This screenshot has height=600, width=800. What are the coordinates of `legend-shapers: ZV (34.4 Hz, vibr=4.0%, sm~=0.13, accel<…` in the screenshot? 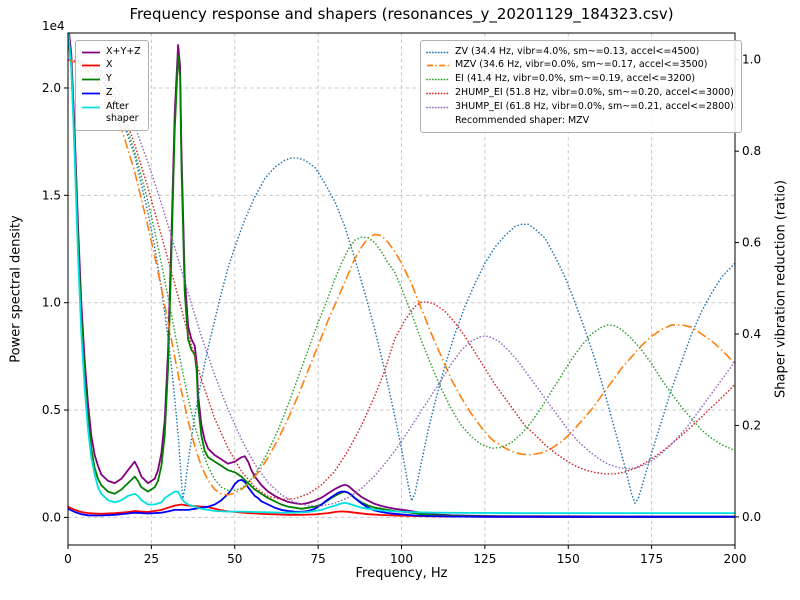 It's located at (581, 86).